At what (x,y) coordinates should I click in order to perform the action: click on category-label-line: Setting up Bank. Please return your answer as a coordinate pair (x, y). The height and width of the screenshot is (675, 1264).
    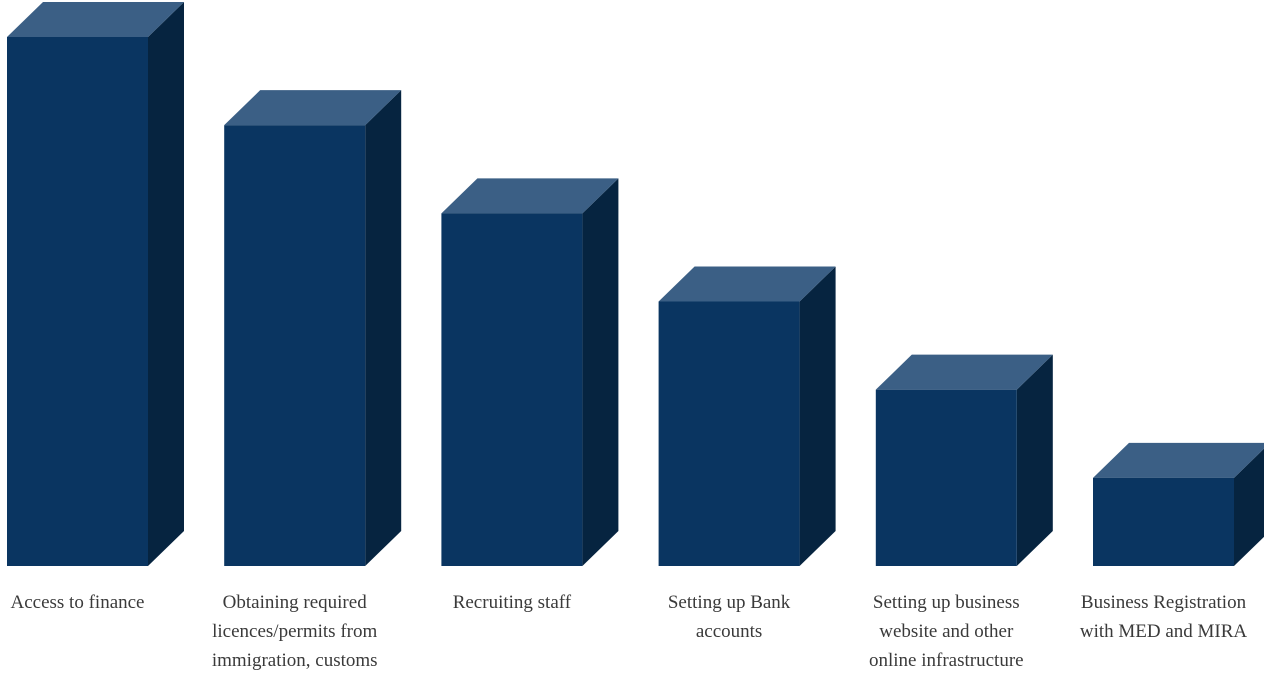
    Looking at the image, I should click on (729, 602).